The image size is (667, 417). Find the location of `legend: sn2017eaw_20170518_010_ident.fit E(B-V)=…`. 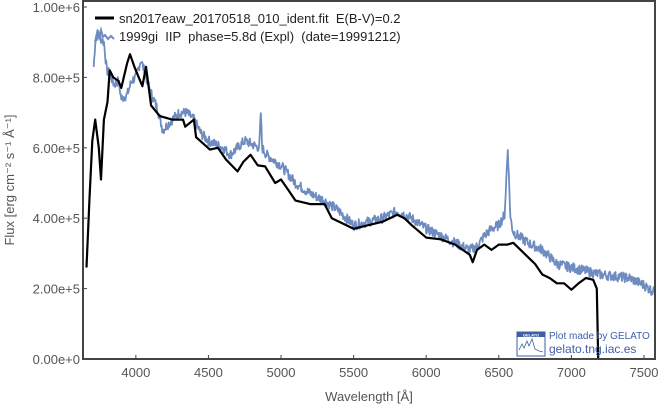

legend: sn2017eaw_20170518_010_ident.fit E(B-V)=… is located at coordinates (247, 27).